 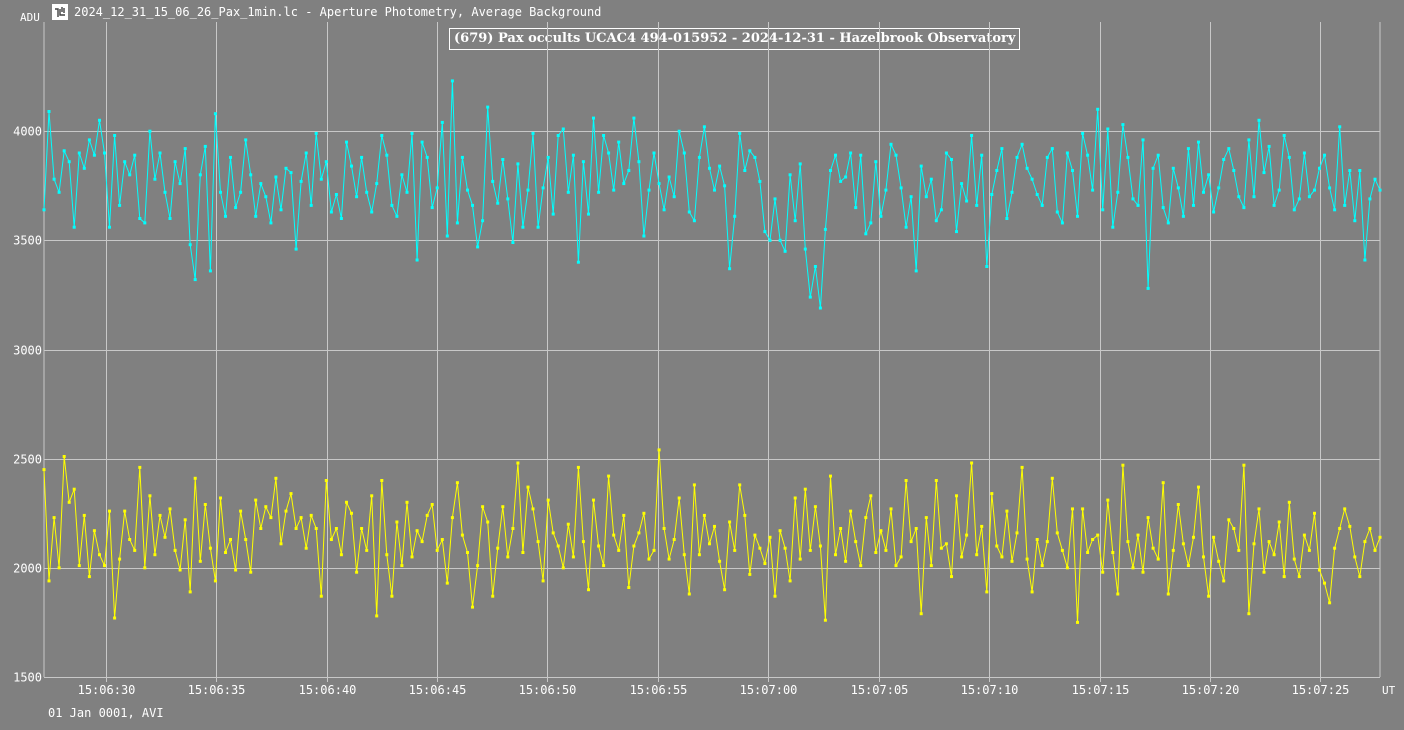 What do you see at coordinates (27, 460) in the screenshot?
I see `y-tick-label: 2500` at bounding box center [27, 460].